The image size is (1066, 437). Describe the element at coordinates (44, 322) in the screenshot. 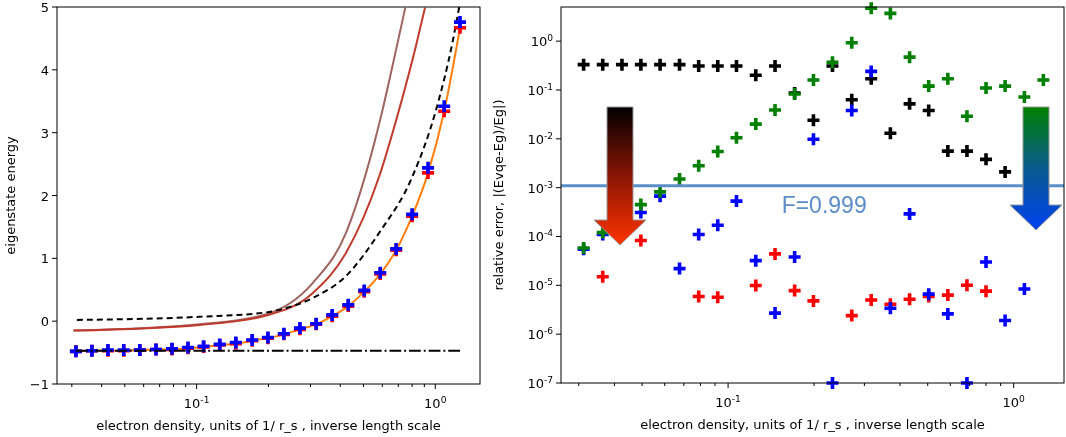

I see `y-tick-label: 0` at that location.